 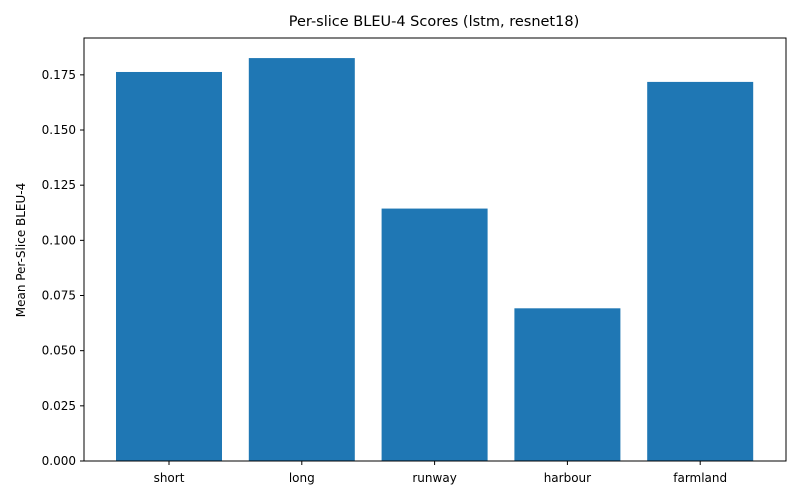 I want to click on y-axis-ticks: 0.000 0.025 0.050 0.075 0.100 0.125 0.150 0.175, so click(x=63, y=268).